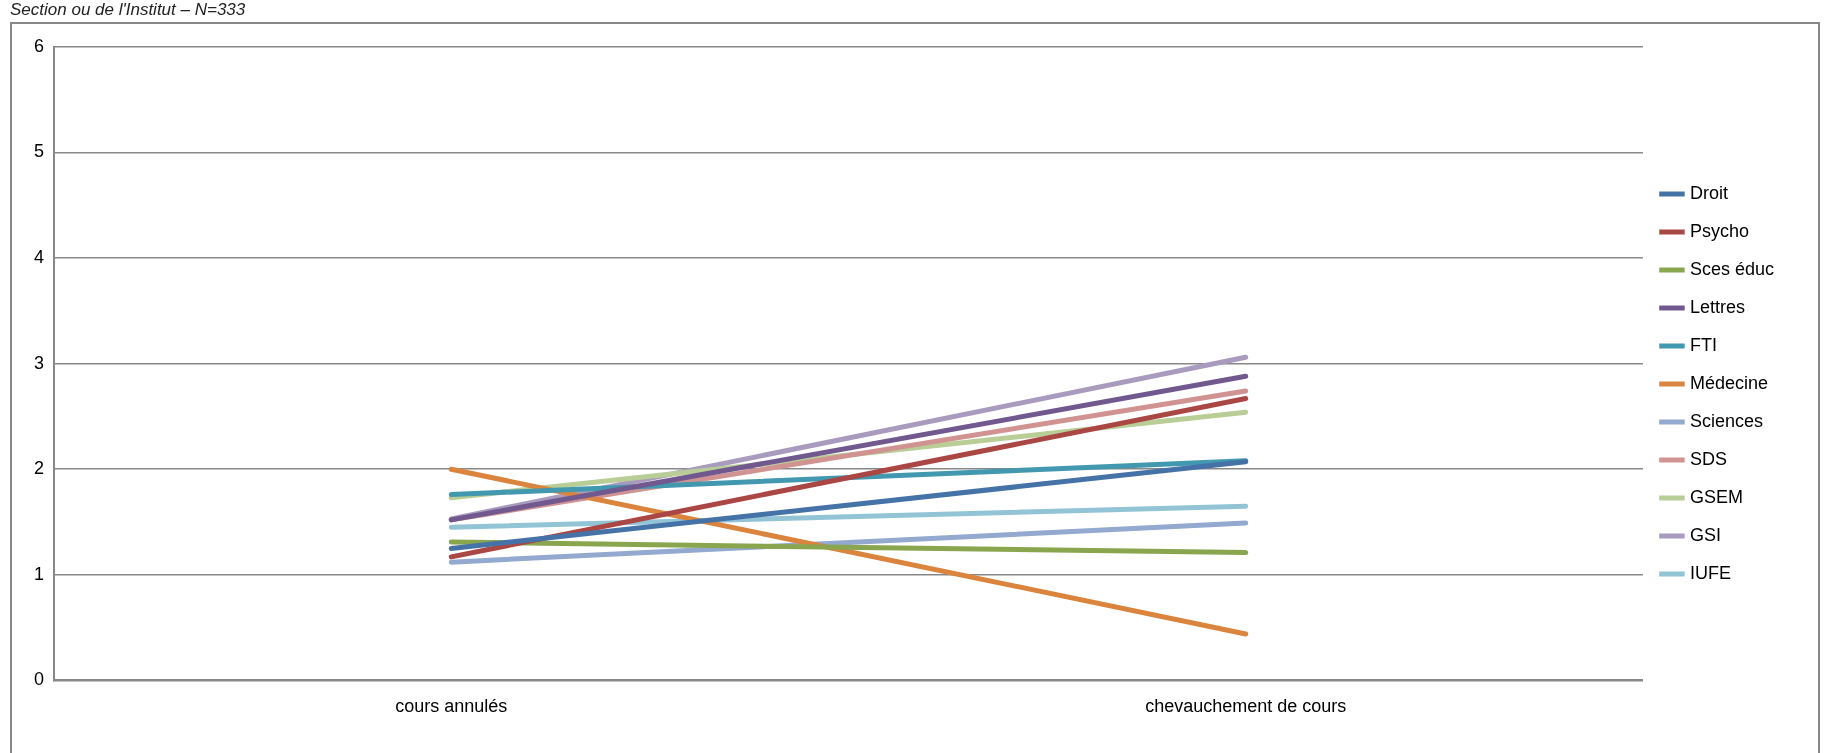  Describe the element at coordinates (1732, 268) in the screenshot. I see `legend-label: Sces éduc` at that location.